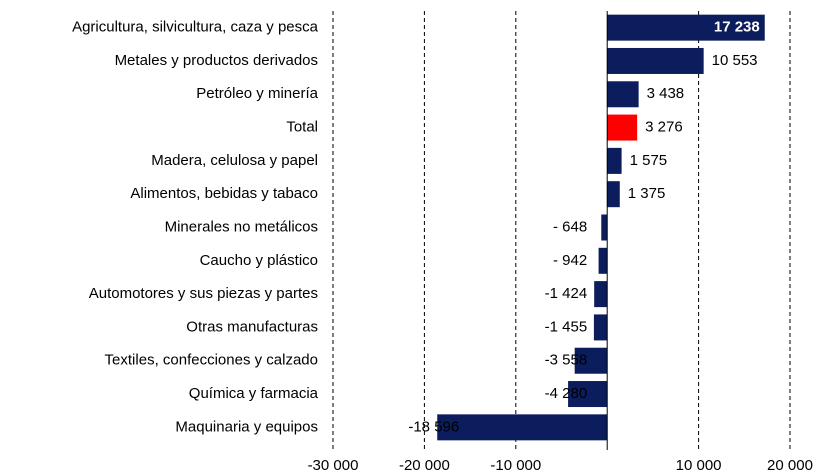 This screenshot has width=820, height=474. I want to click on category-label: Química y farmacia, so click(254, 393).